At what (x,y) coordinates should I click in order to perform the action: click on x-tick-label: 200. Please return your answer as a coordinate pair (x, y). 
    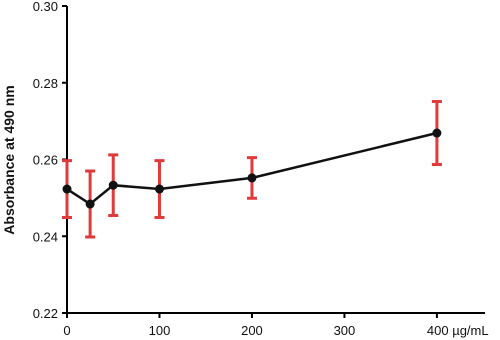
    Looking at the image, I should click on (252, 330).